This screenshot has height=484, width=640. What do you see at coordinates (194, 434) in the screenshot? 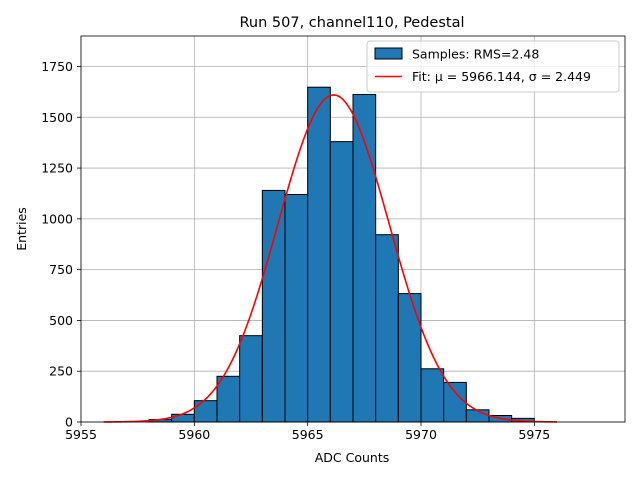
I see `x-tick-label: 5960` at bounding box center [194, 434].